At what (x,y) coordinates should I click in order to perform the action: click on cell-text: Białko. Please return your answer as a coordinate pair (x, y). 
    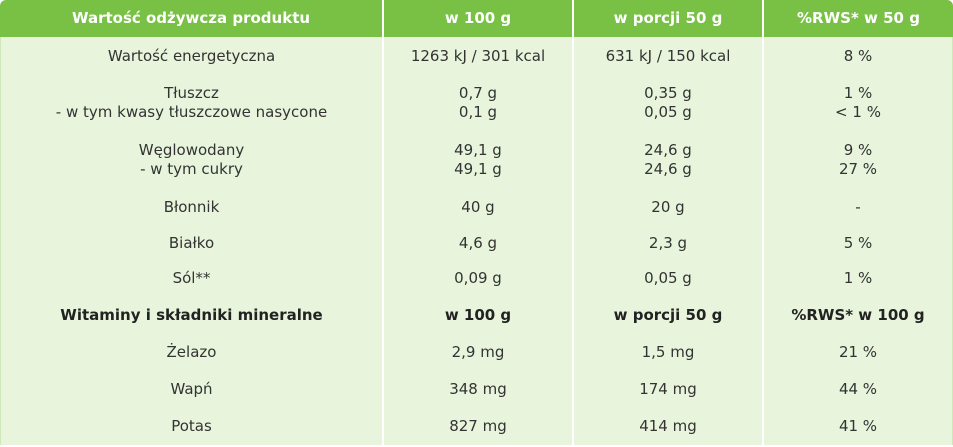
    Looking at the image, I should click on (191, 242).